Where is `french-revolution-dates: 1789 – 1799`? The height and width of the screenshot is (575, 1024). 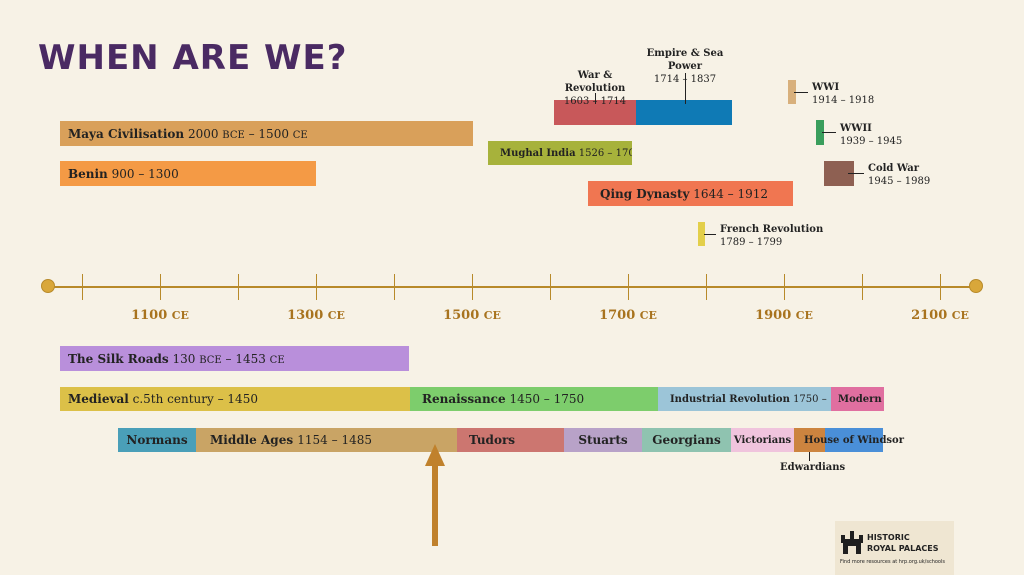
french-revolution-dates: 1789 – 1799 is located at coordinates (751, 242).